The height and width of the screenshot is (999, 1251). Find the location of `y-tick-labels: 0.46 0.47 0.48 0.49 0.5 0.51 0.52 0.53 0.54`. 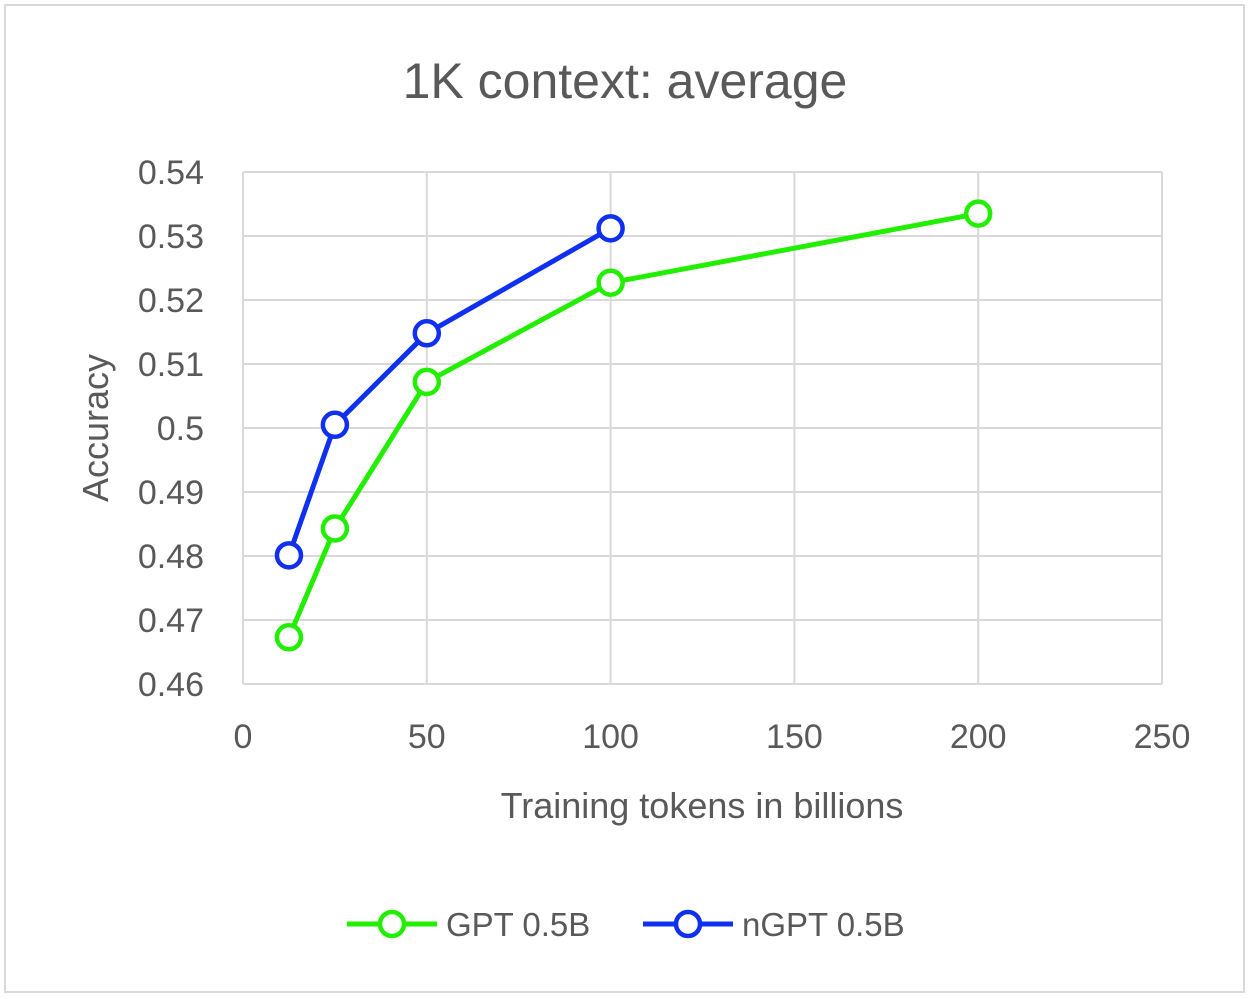

y-tick-labels: 0.46 0.47 0.48 0.49 0.5 0.51 0.52 0.53 0.54 is located at coordinates (171, 429).